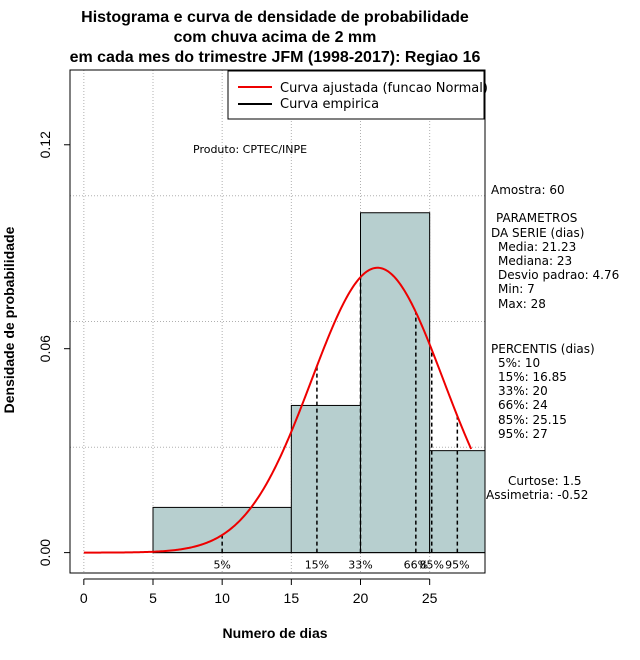  What do you see at coordinates (535, 261) in the screenshot?
I see `mediana-text: Mediana: 23` at bounding box center [535, 261].